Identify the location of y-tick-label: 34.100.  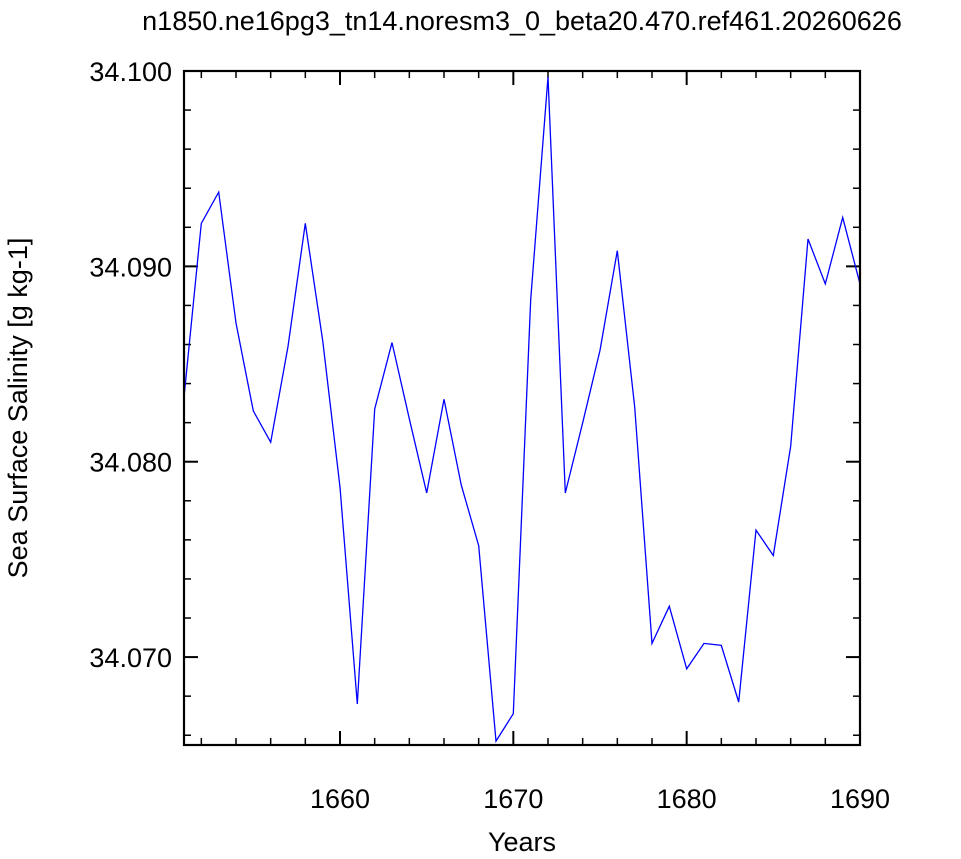
(130, 72).